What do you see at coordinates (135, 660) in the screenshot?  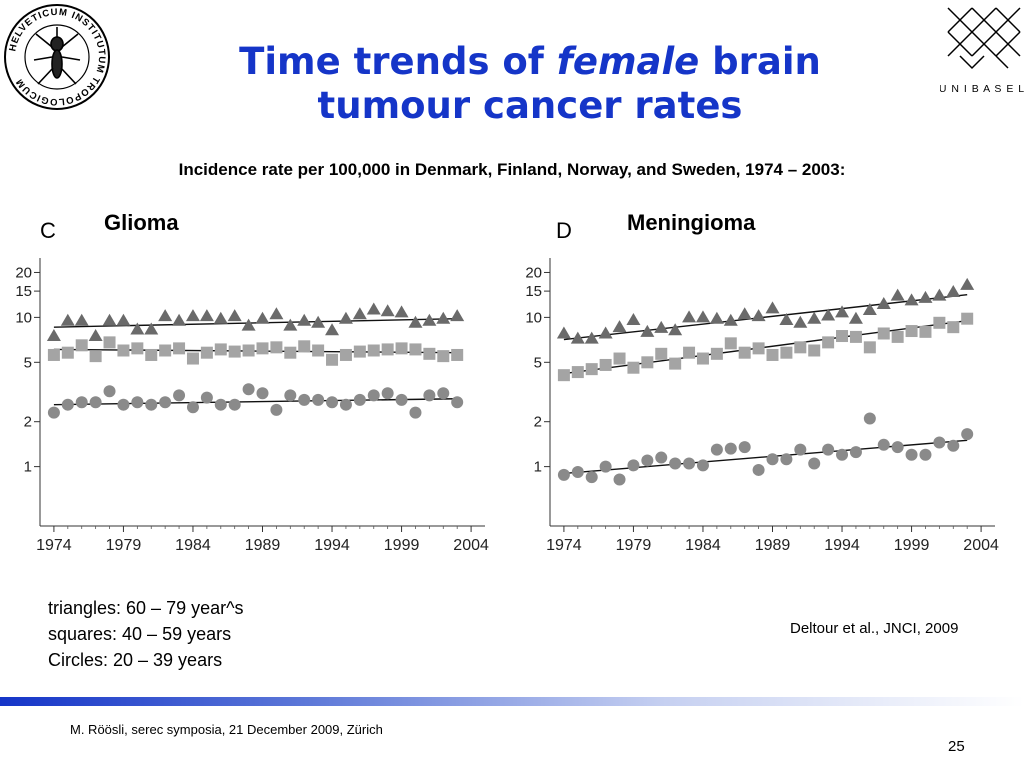 I see `legend-circles: Circles: 20 – 39 years` at bounding box center [135, 660].